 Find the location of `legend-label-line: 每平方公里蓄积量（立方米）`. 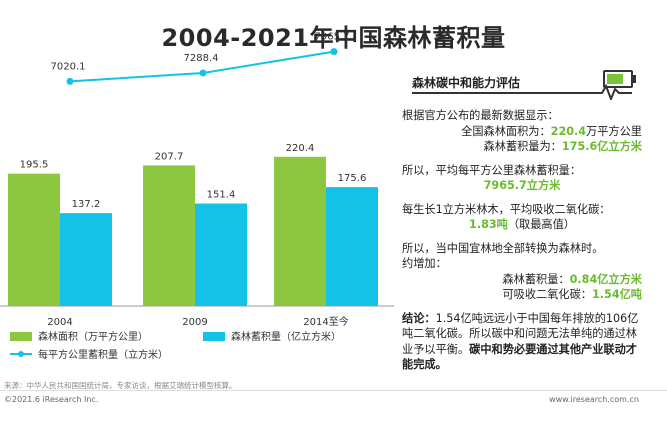

legend-label-line: 每平方公里蓄积量（立方米） is located at coordinates (103, 354).